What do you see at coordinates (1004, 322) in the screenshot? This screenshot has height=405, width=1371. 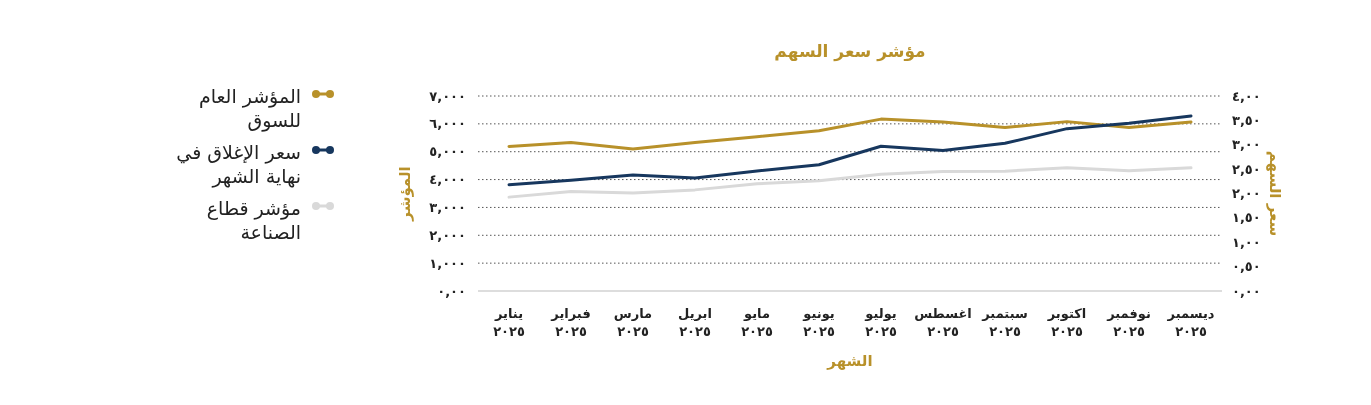 I see `x-tick-label: سبتمبر ٢٠٢٥` at bounding box center [1004, 322].